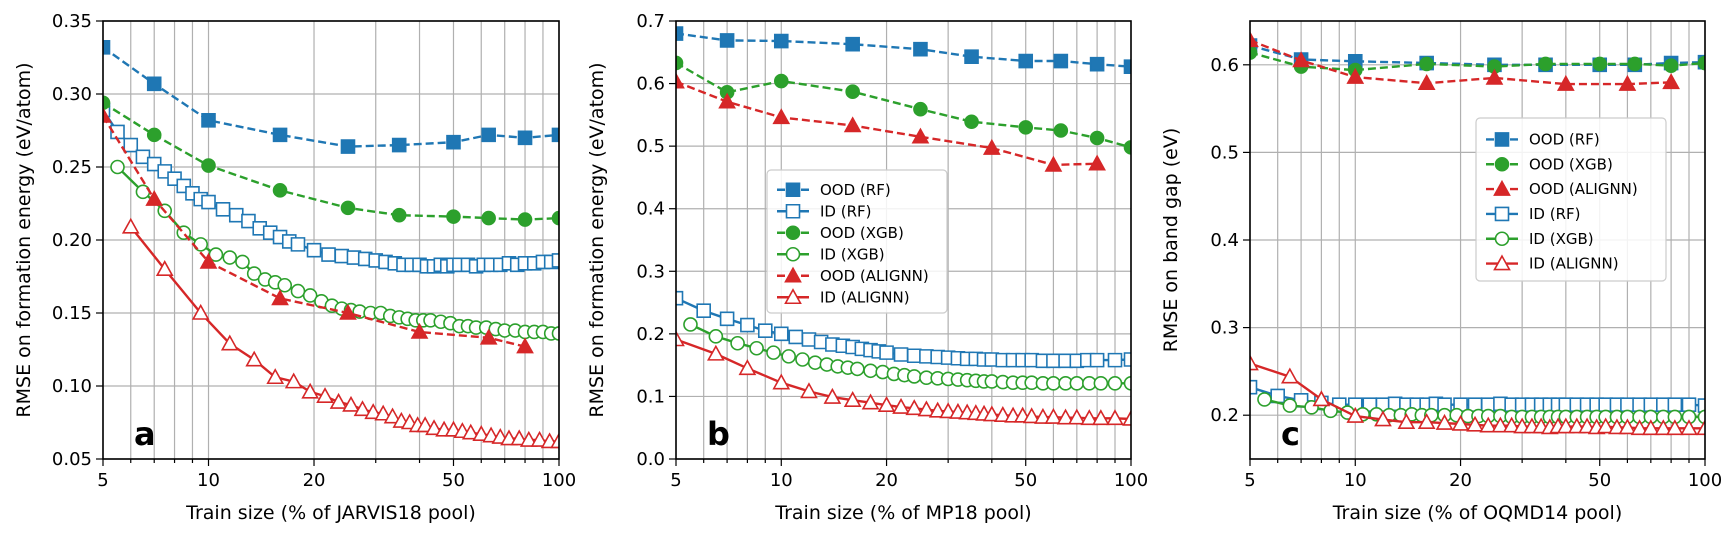  Describe the element at coordinates (865, 297) in the screenshot. I see `legend-label: ID (ALIGNN)` at that location.